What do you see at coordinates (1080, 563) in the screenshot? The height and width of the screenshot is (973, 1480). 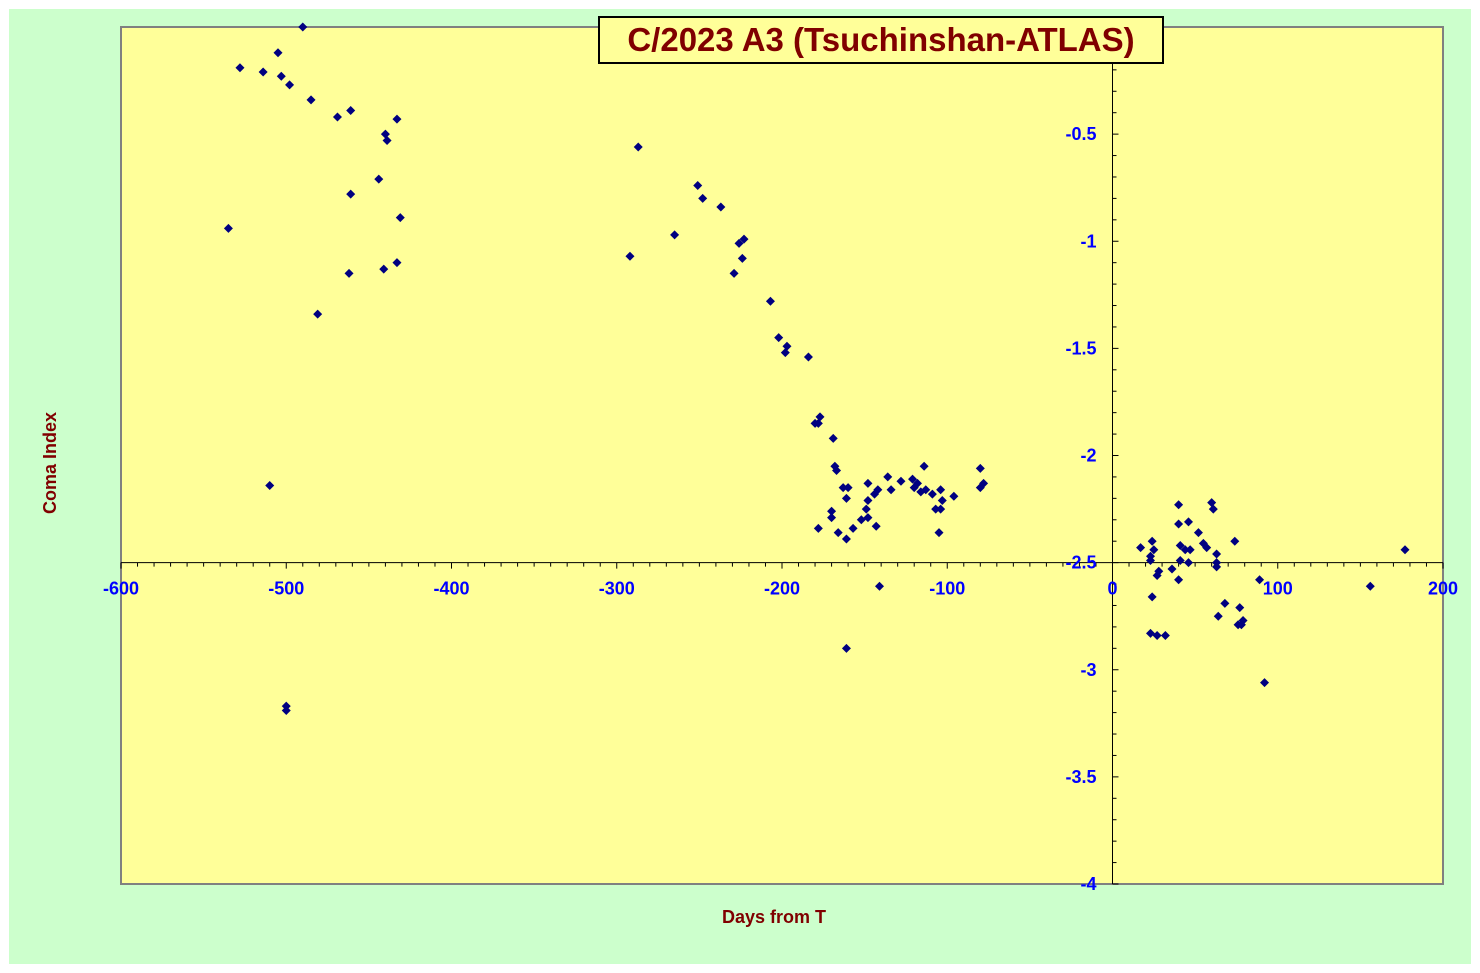 I see `y-tick-label: -2.5` at bounding box center [1080, 563].